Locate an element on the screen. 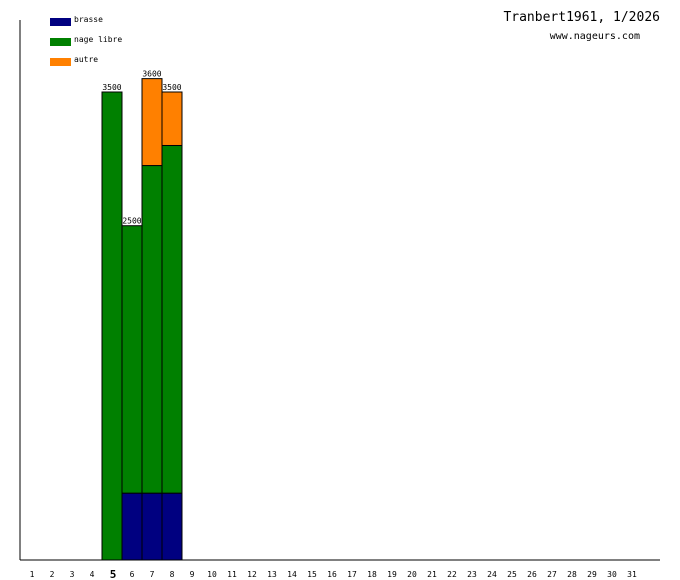  x-tick-label-30: 30 is located at coordinates (612, 574).